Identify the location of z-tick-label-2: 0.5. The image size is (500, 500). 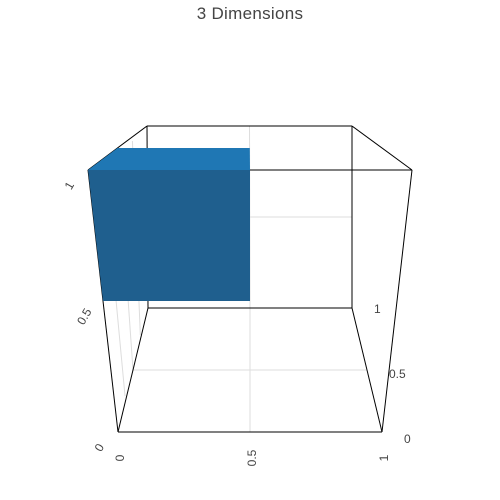
(84, 317).